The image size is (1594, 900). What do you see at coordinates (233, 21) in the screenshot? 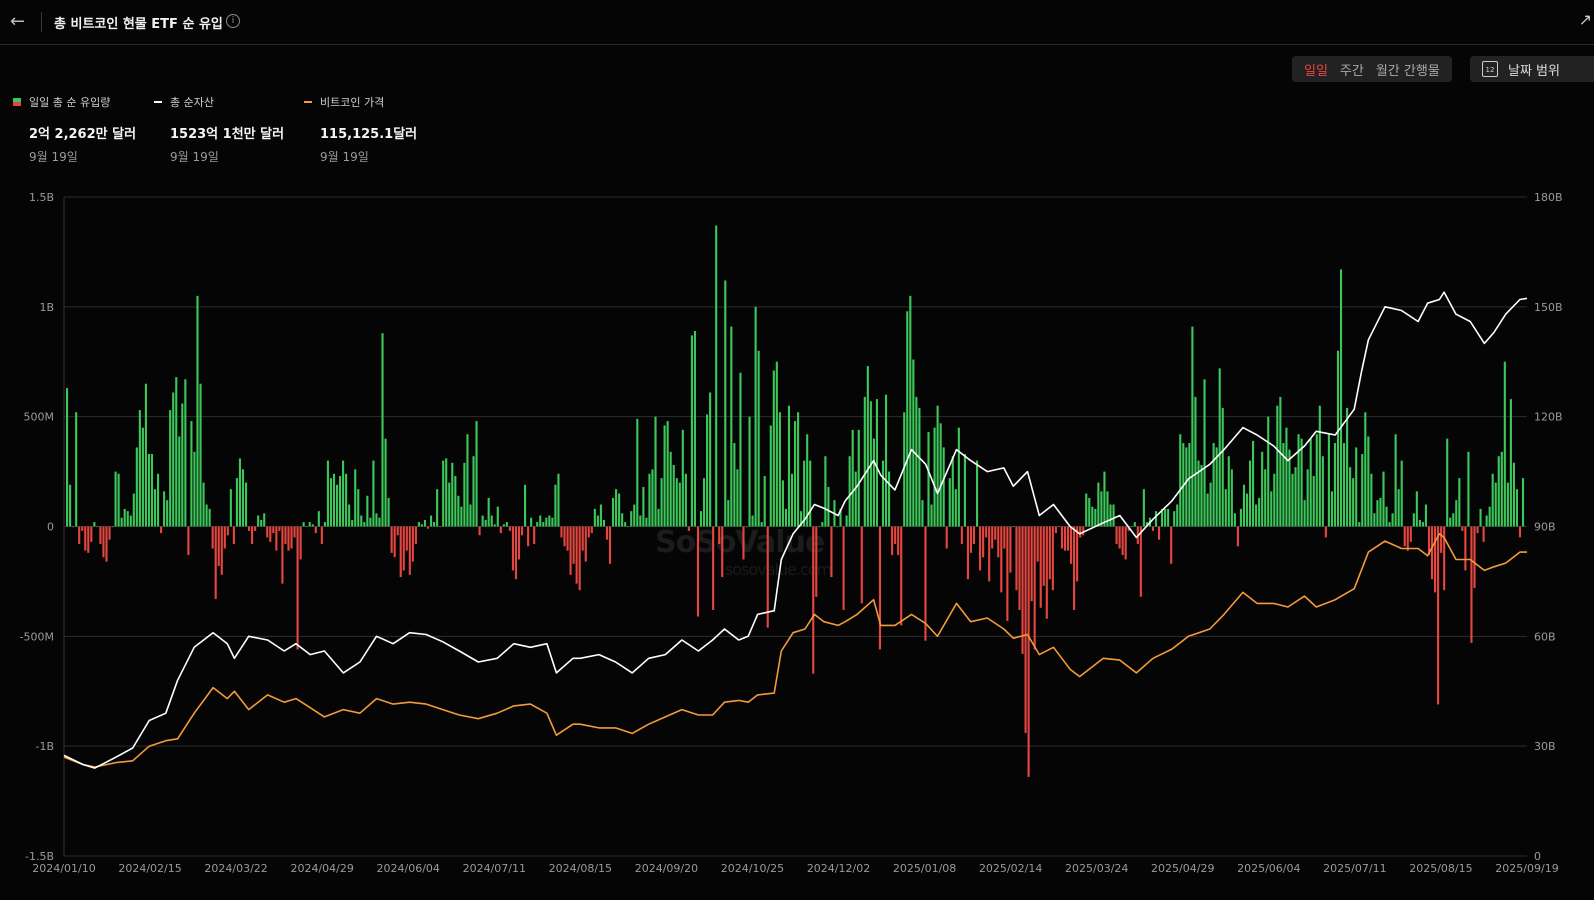
I see `info-icon: i` at bounding box center [233, 21].